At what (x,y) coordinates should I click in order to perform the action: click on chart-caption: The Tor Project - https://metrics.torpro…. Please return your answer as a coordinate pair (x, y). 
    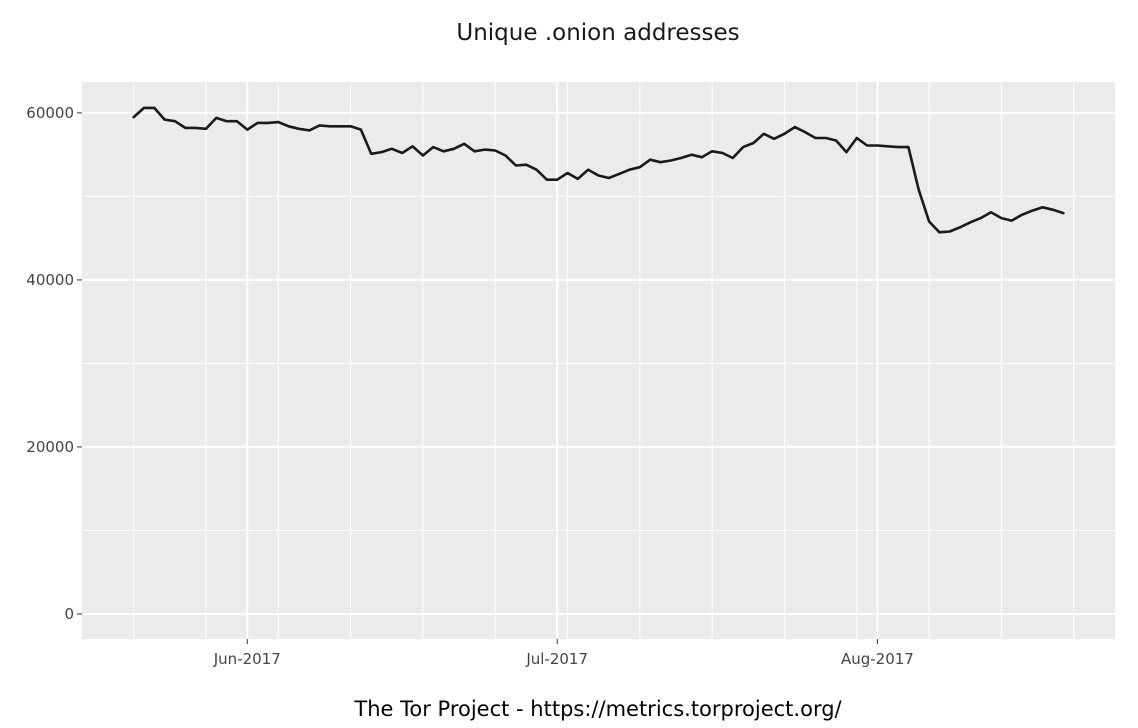
    Looking at the image, I should click on (597, 709).